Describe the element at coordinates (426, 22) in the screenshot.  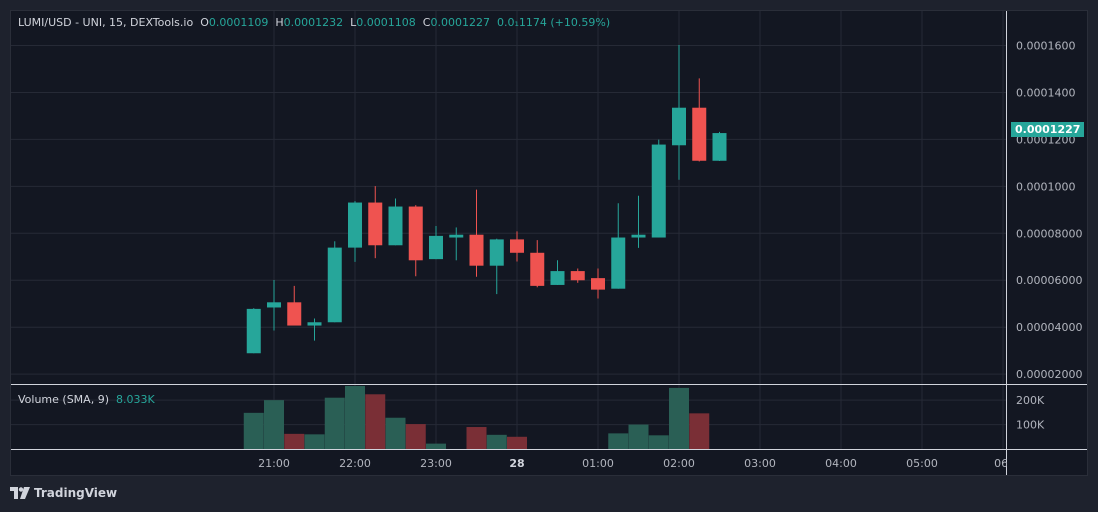
I see `close-label: C` at that location.